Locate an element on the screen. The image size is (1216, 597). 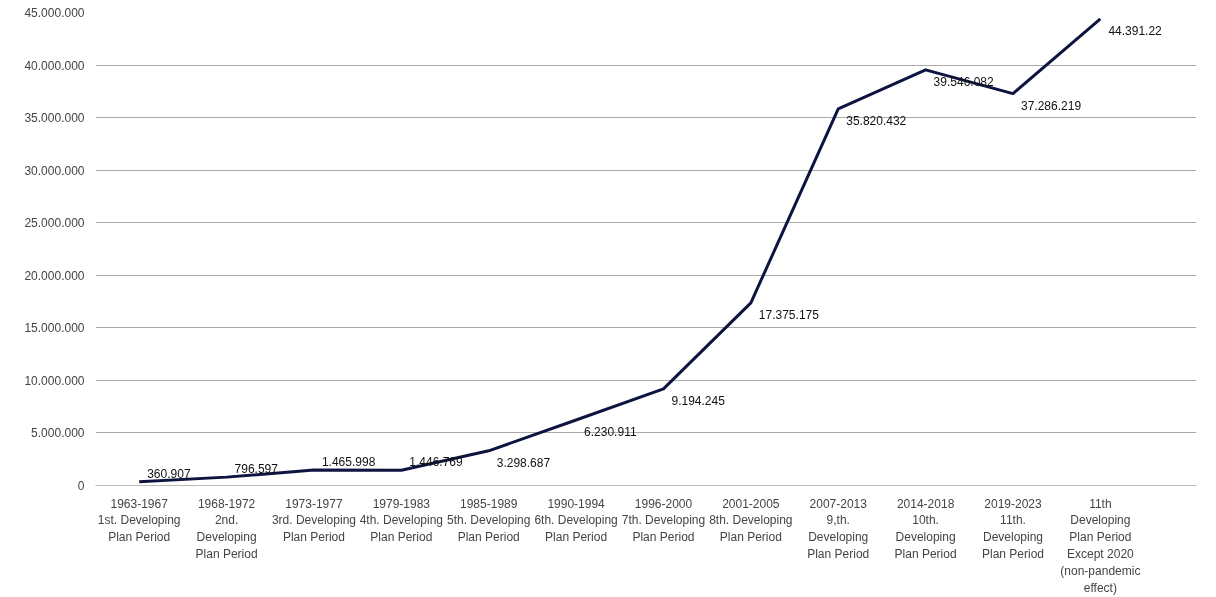
y-tick-label: 20.000.000 is located at coordinates (54, 275).